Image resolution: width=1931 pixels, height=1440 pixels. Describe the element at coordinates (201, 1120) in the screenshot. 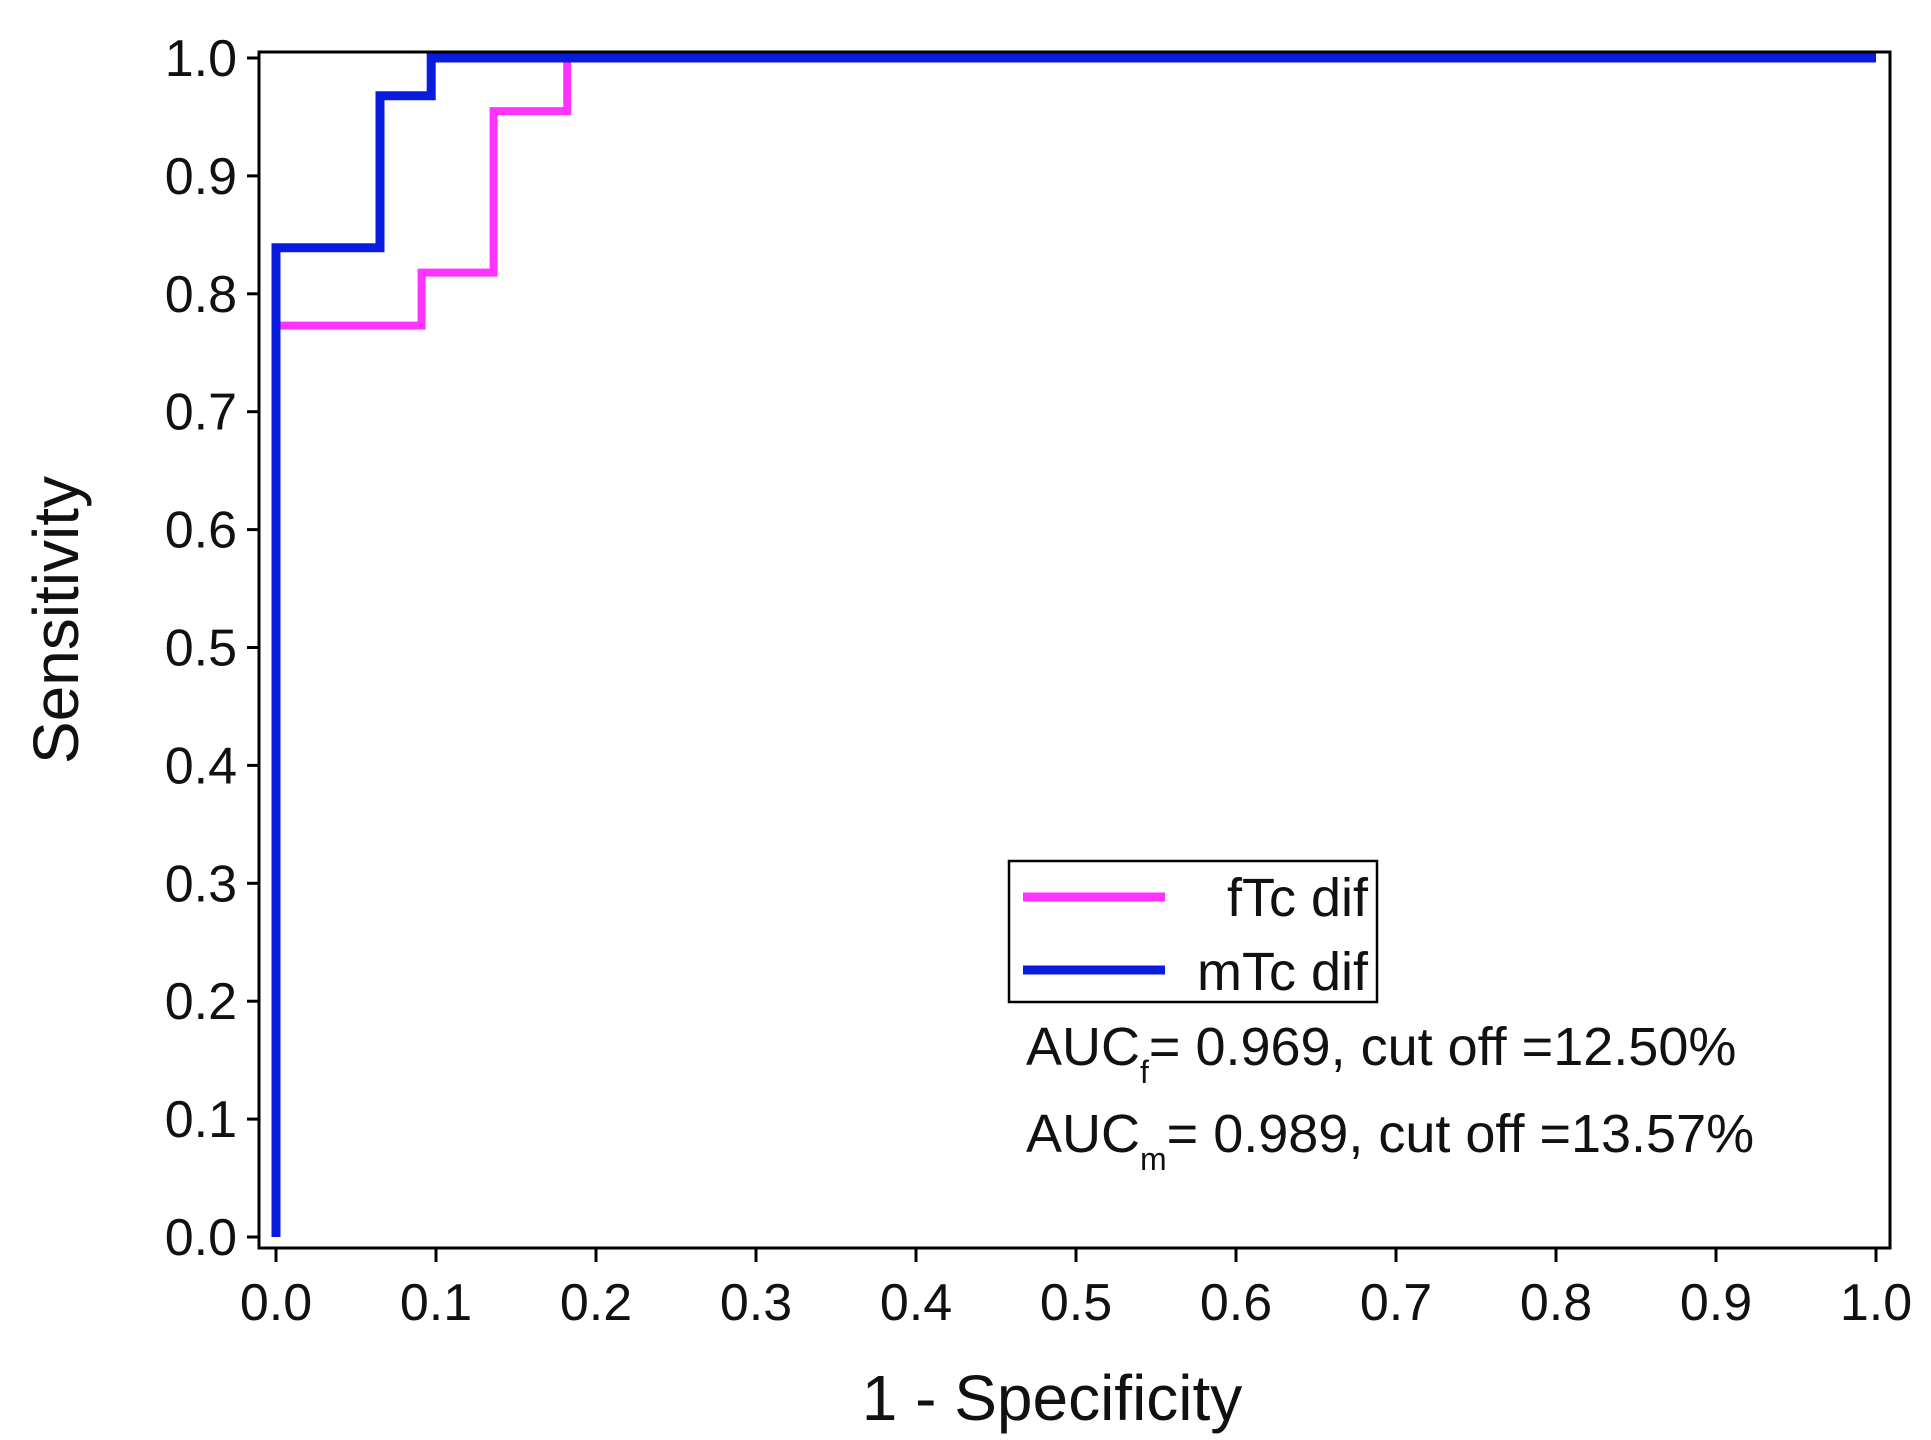

I see `y-tick-label: 0.1` at that location.